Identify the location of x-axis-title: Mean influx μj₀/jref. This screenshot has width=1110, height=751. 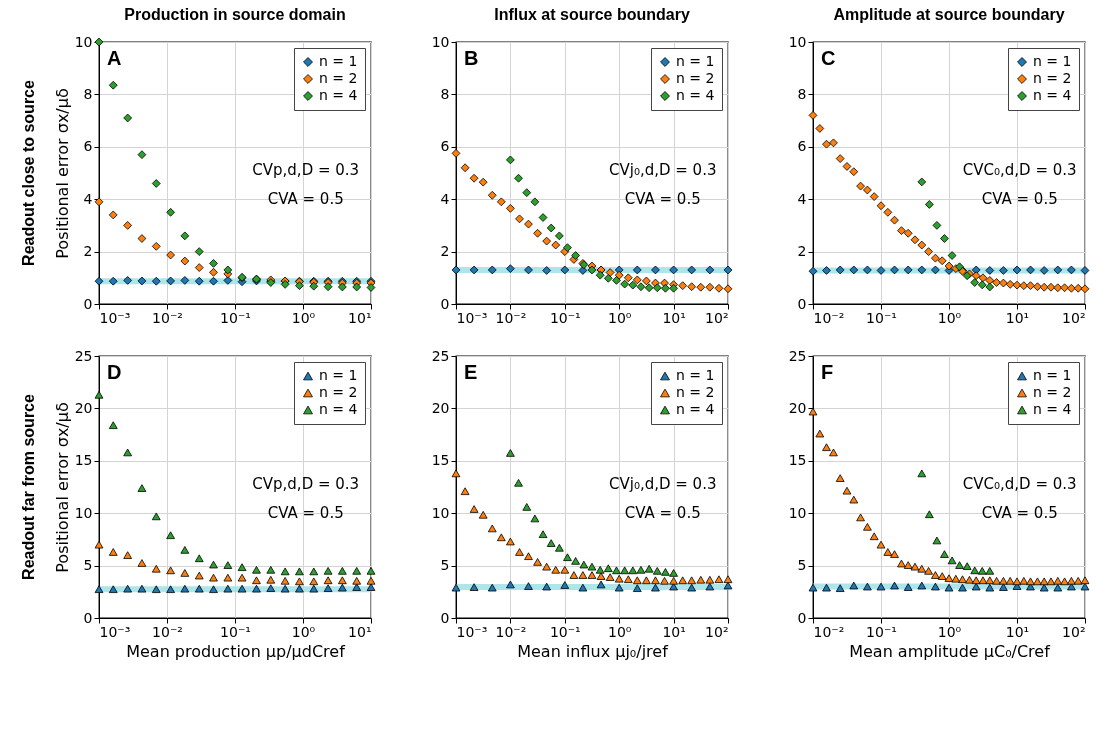
(593, 651).